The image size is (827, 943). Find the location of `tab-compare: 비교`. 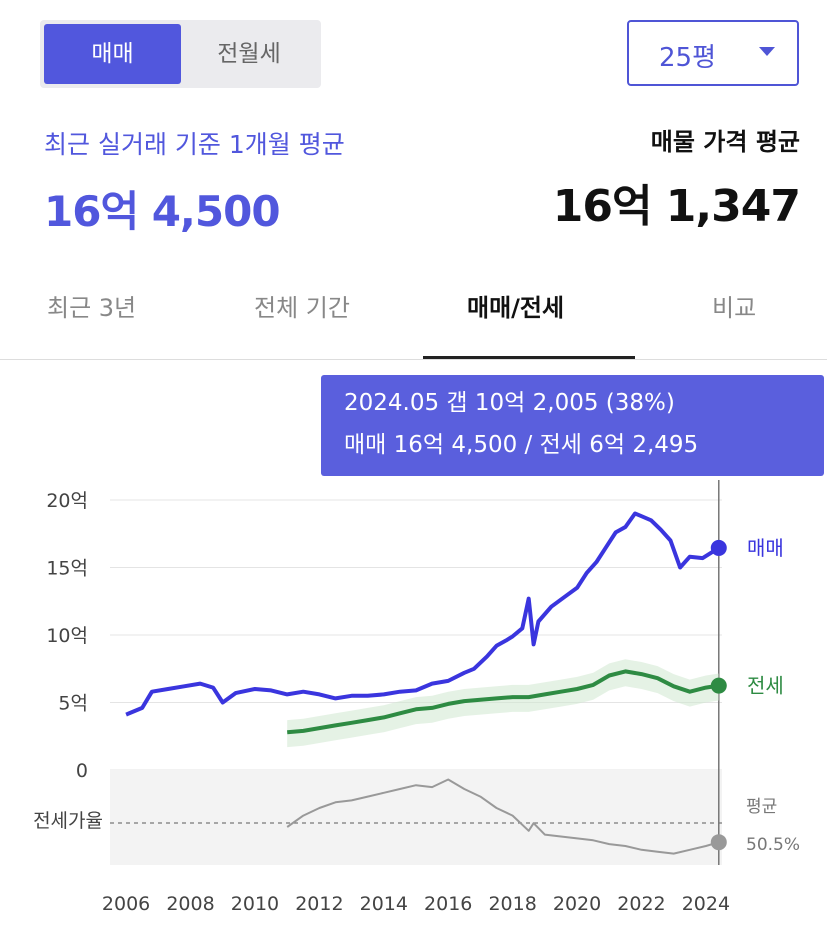

tab-compare: 비교 is located at coordinates (734, 308).